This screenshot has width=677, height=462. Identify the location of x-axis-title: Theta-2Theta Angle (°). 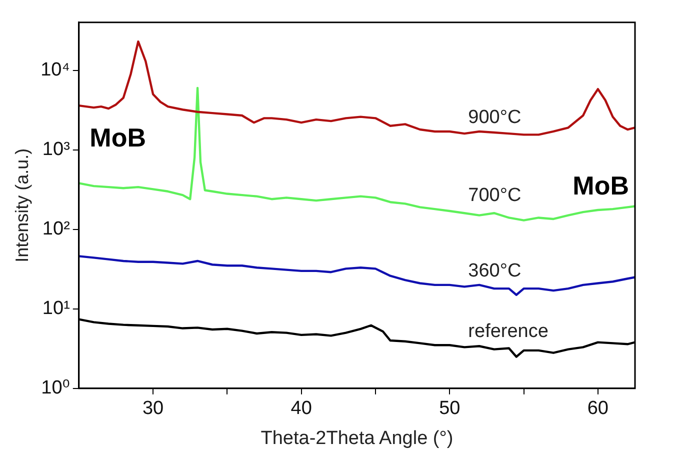
(357, 438).